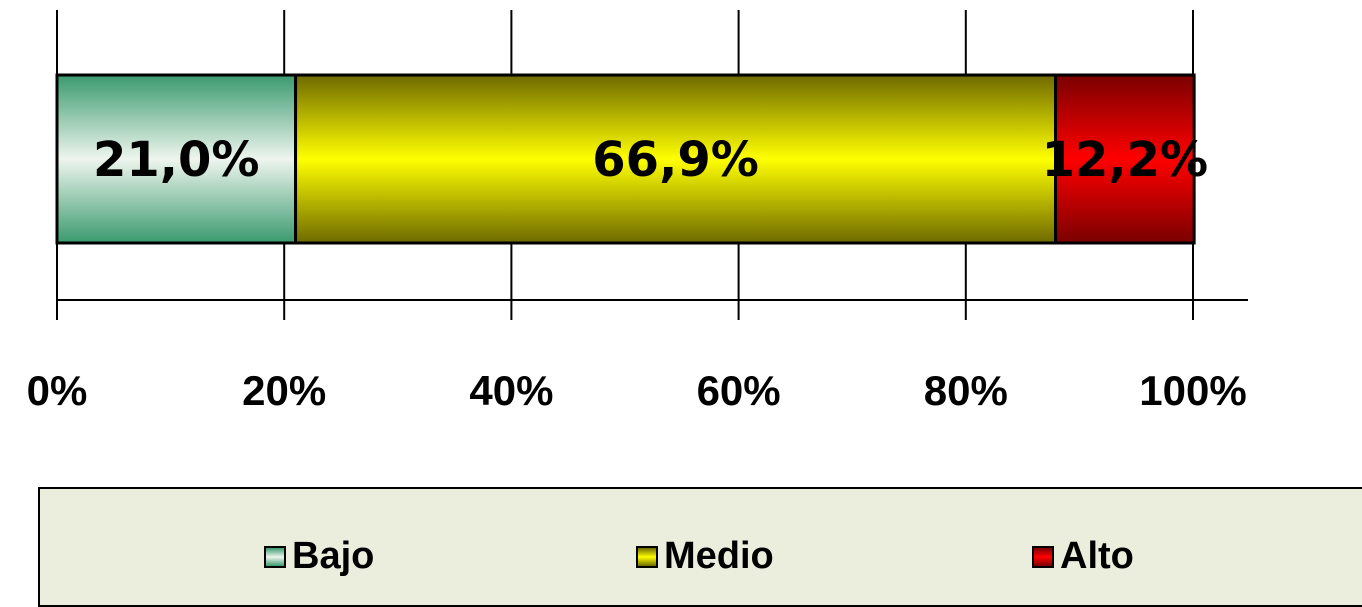 The image size is (1362, 607). I want to click on data-label-alto: 12,2%, so click(1125, 160).